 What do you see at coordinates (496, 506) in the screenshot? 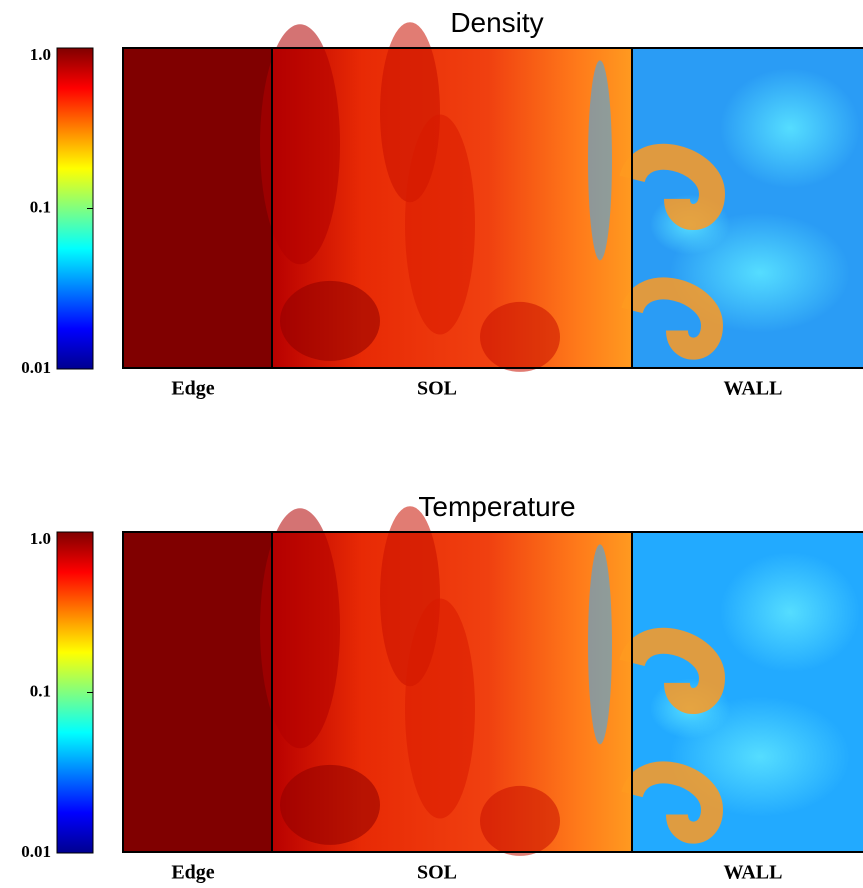
I see `panel-title: Temperature` at bounding box center [496, 506].